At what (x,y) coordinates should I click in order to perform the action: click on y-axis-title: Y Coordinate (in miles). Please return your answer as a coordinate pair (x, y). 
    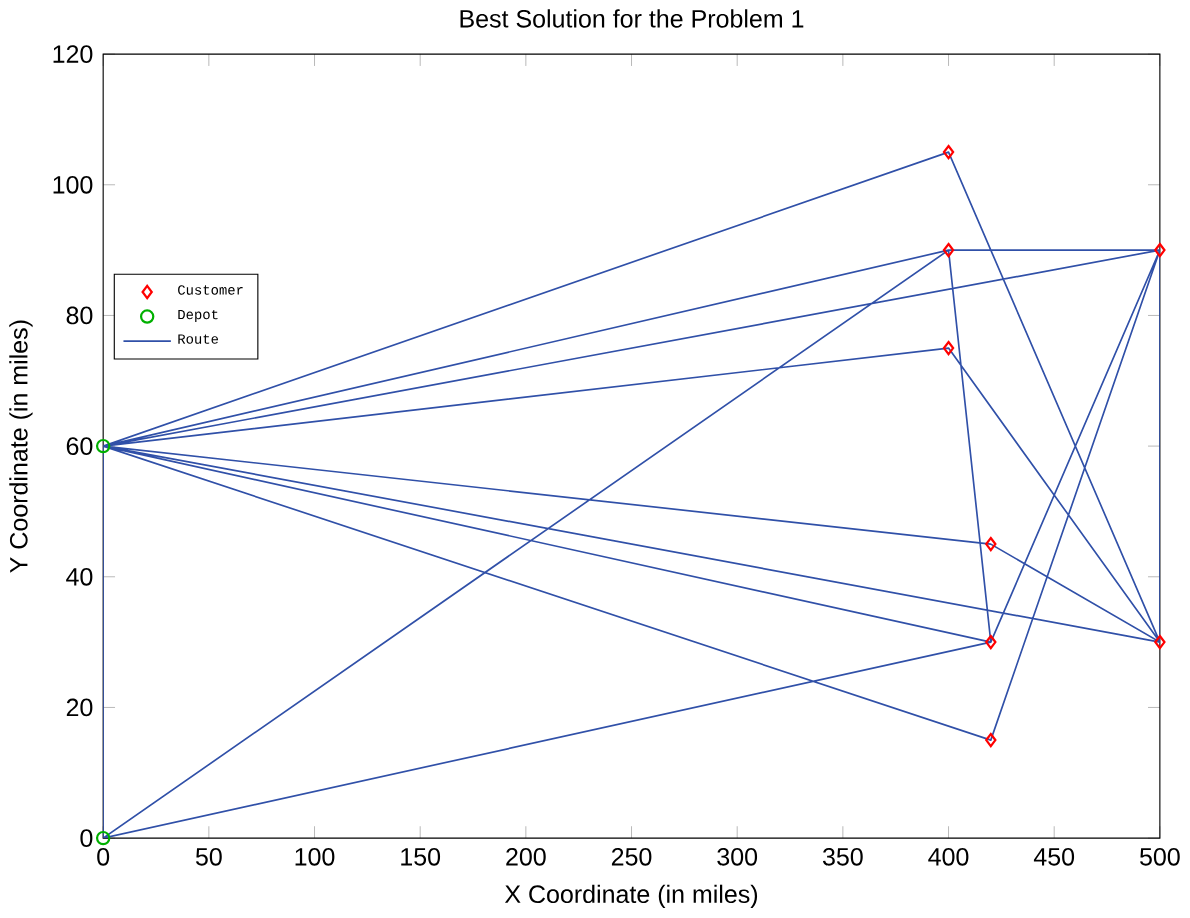
    Looking at the image, I should click on (21, 447).